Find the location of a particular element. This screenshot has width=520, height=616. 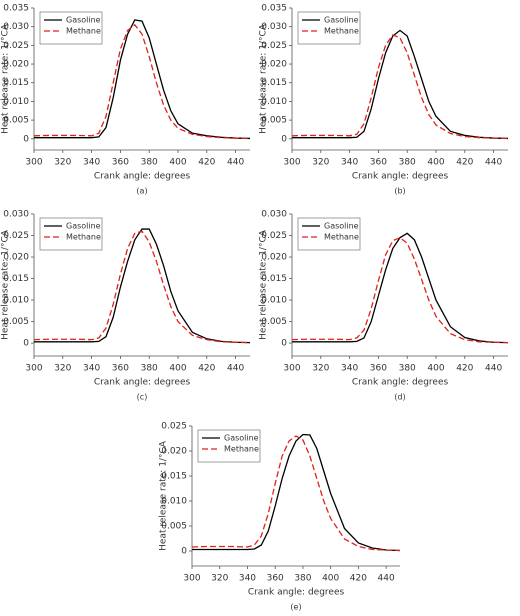

caption: (b) is located at coordinates (399, 191).